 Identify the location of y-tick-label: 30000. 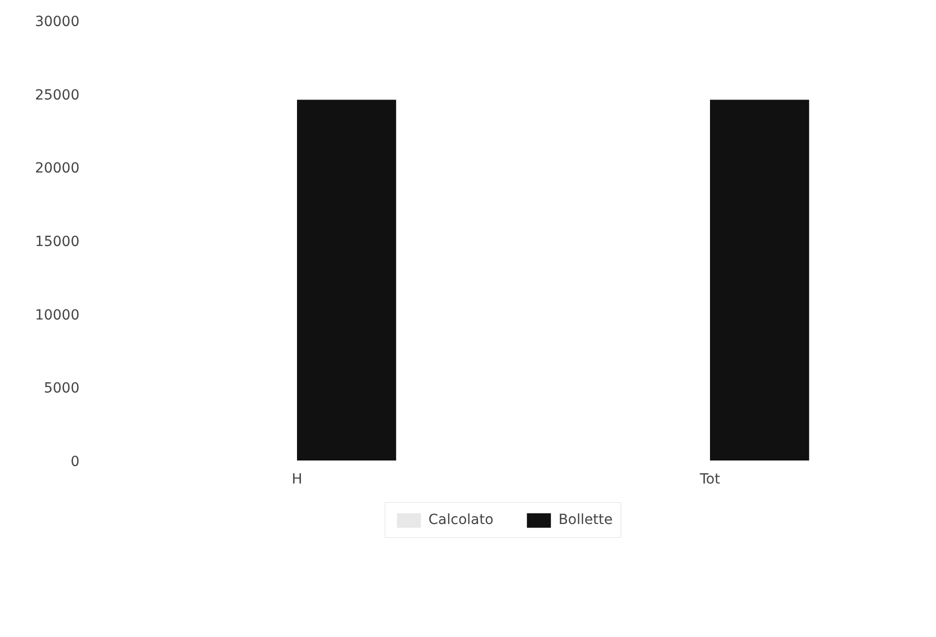
(57, 22).